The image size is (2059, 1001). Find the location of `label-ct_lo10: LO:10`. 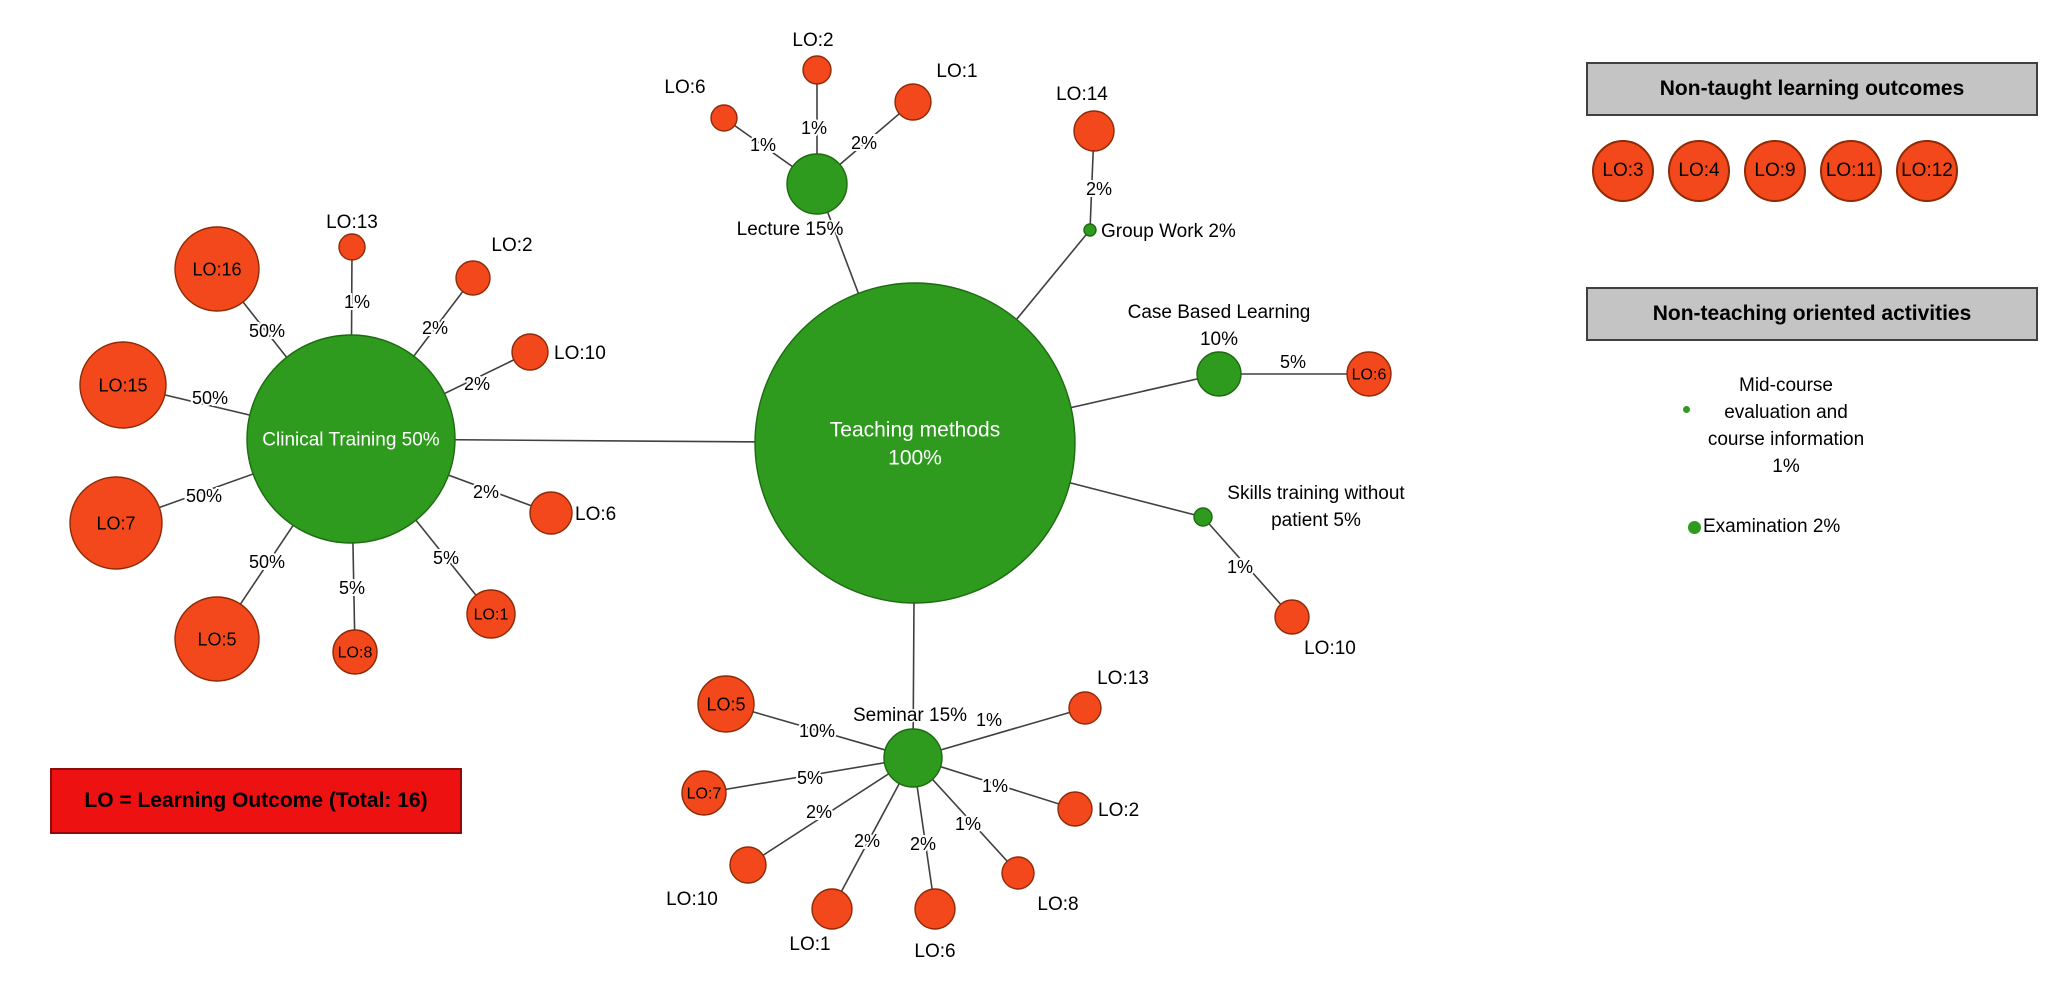

label-ct_lo10: LO:10 is located at coordinates (580, 353).